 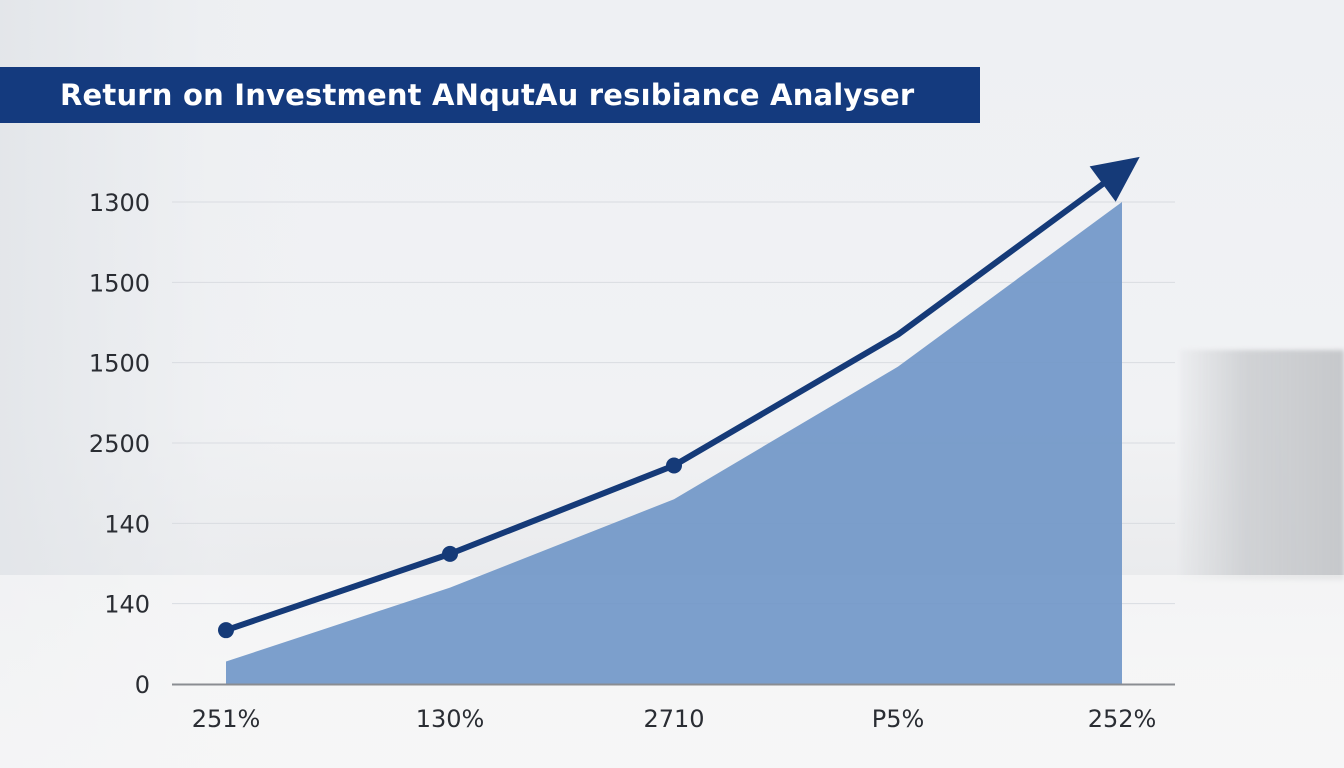 What do you see at coordinates (119, 283) in the screenshot?
I see `y-tick-label-5: 1500` at bounding box center [119, 283].